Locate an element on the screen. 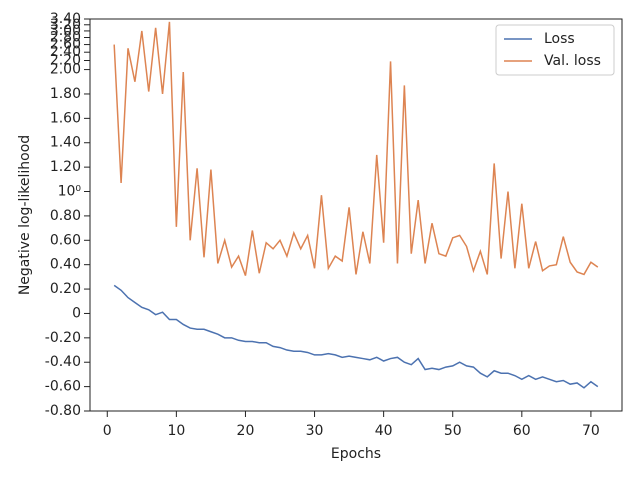 This screenshot has height=480, width=640. y-tick-label: 2.80 is located at coordinates (65, 38).